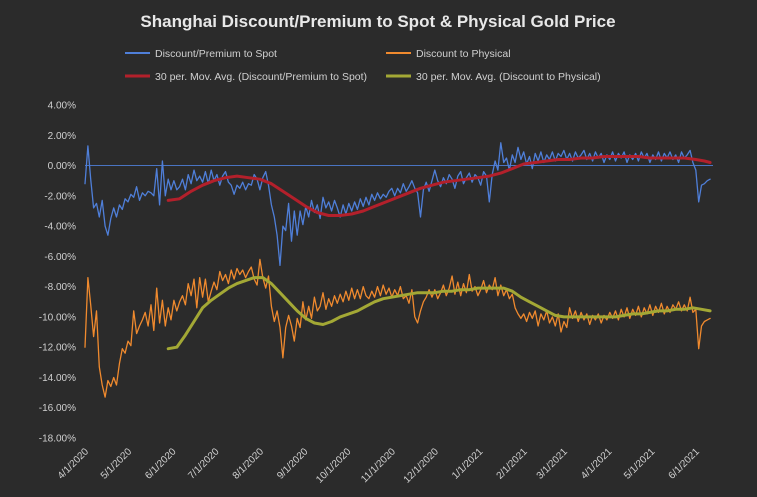 This screenshot has width=757, height=497. What do you see at coordinates (62, 136) in the screenshot?
I see `y-tick-label: 2.00%` at bounding box center [62, 136].